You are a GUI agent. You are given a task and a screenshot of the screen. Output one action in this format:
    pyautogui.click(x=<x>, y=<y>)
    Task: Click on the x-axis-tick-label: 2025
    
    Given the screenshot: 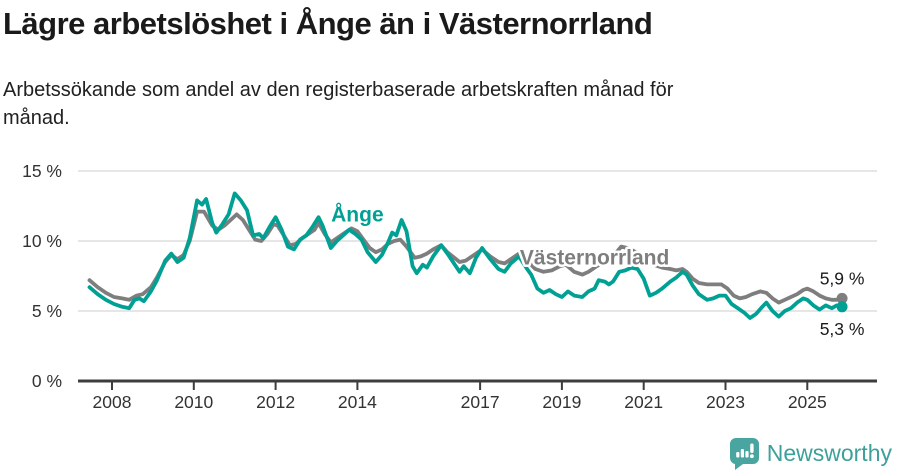 What is the action you would take?
    pyautogui.click(x=807, y=402)
    